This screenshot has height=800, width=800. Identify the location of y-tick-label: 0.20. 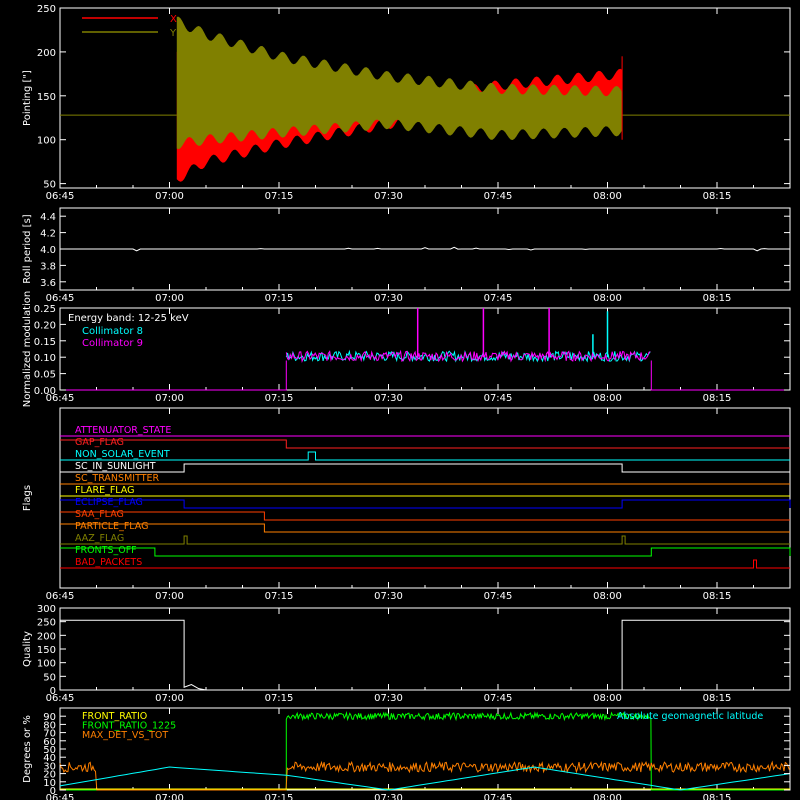
(45, 325).